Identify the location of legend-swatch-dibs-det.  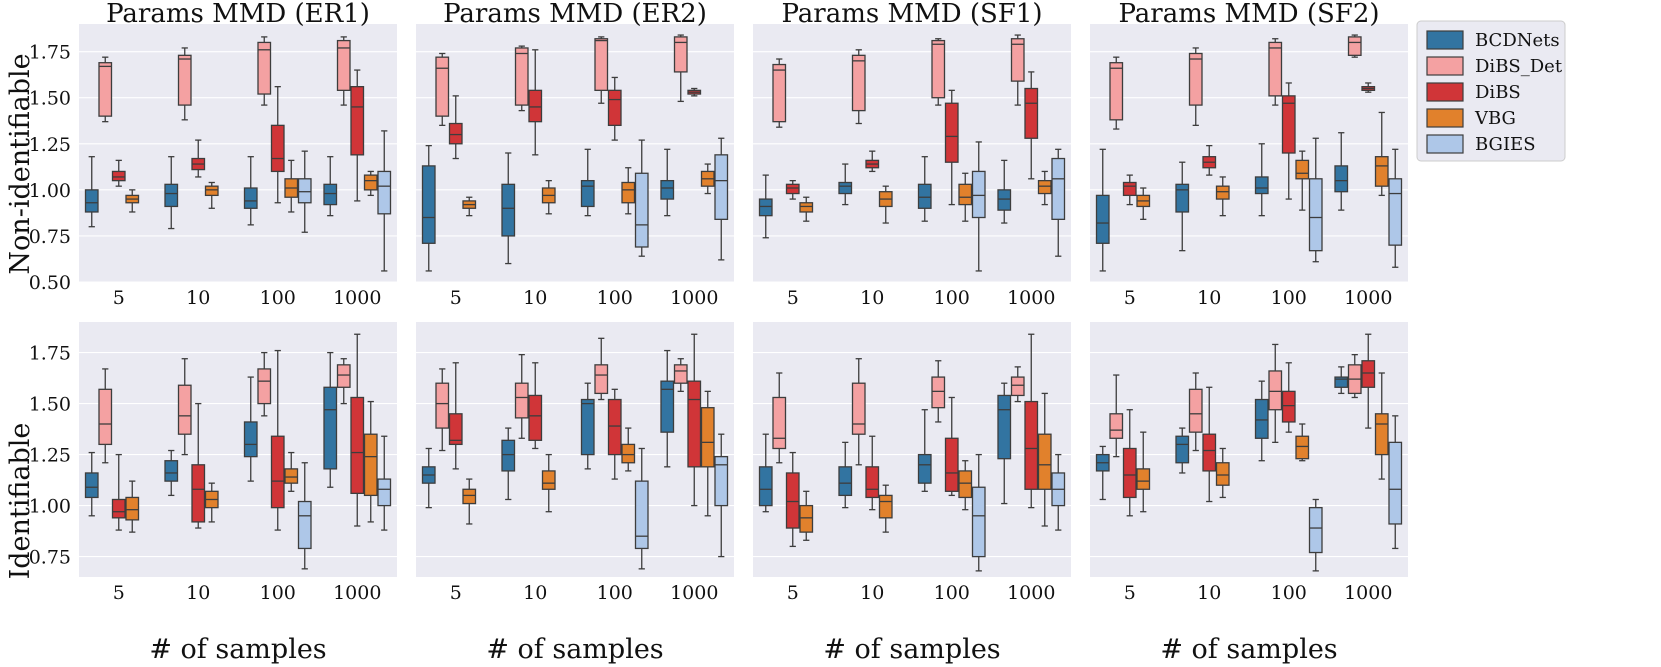
(1445, 66).